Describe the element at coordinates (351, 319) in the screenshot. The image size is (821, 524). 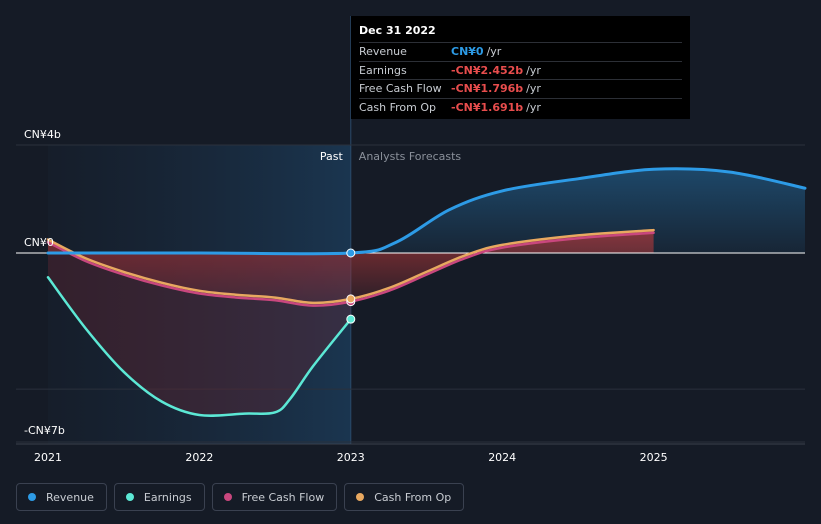
I see `marker-earnings` at that location.